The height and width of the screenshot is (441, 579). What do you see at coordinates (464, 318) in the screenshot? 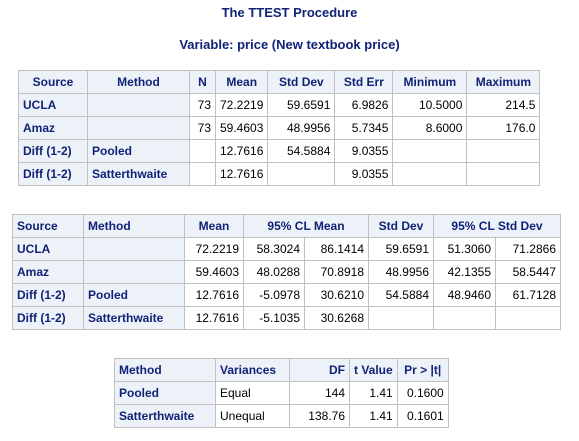
I see `cell-cl-std-dev-lower` at bounding box center [464, 318].